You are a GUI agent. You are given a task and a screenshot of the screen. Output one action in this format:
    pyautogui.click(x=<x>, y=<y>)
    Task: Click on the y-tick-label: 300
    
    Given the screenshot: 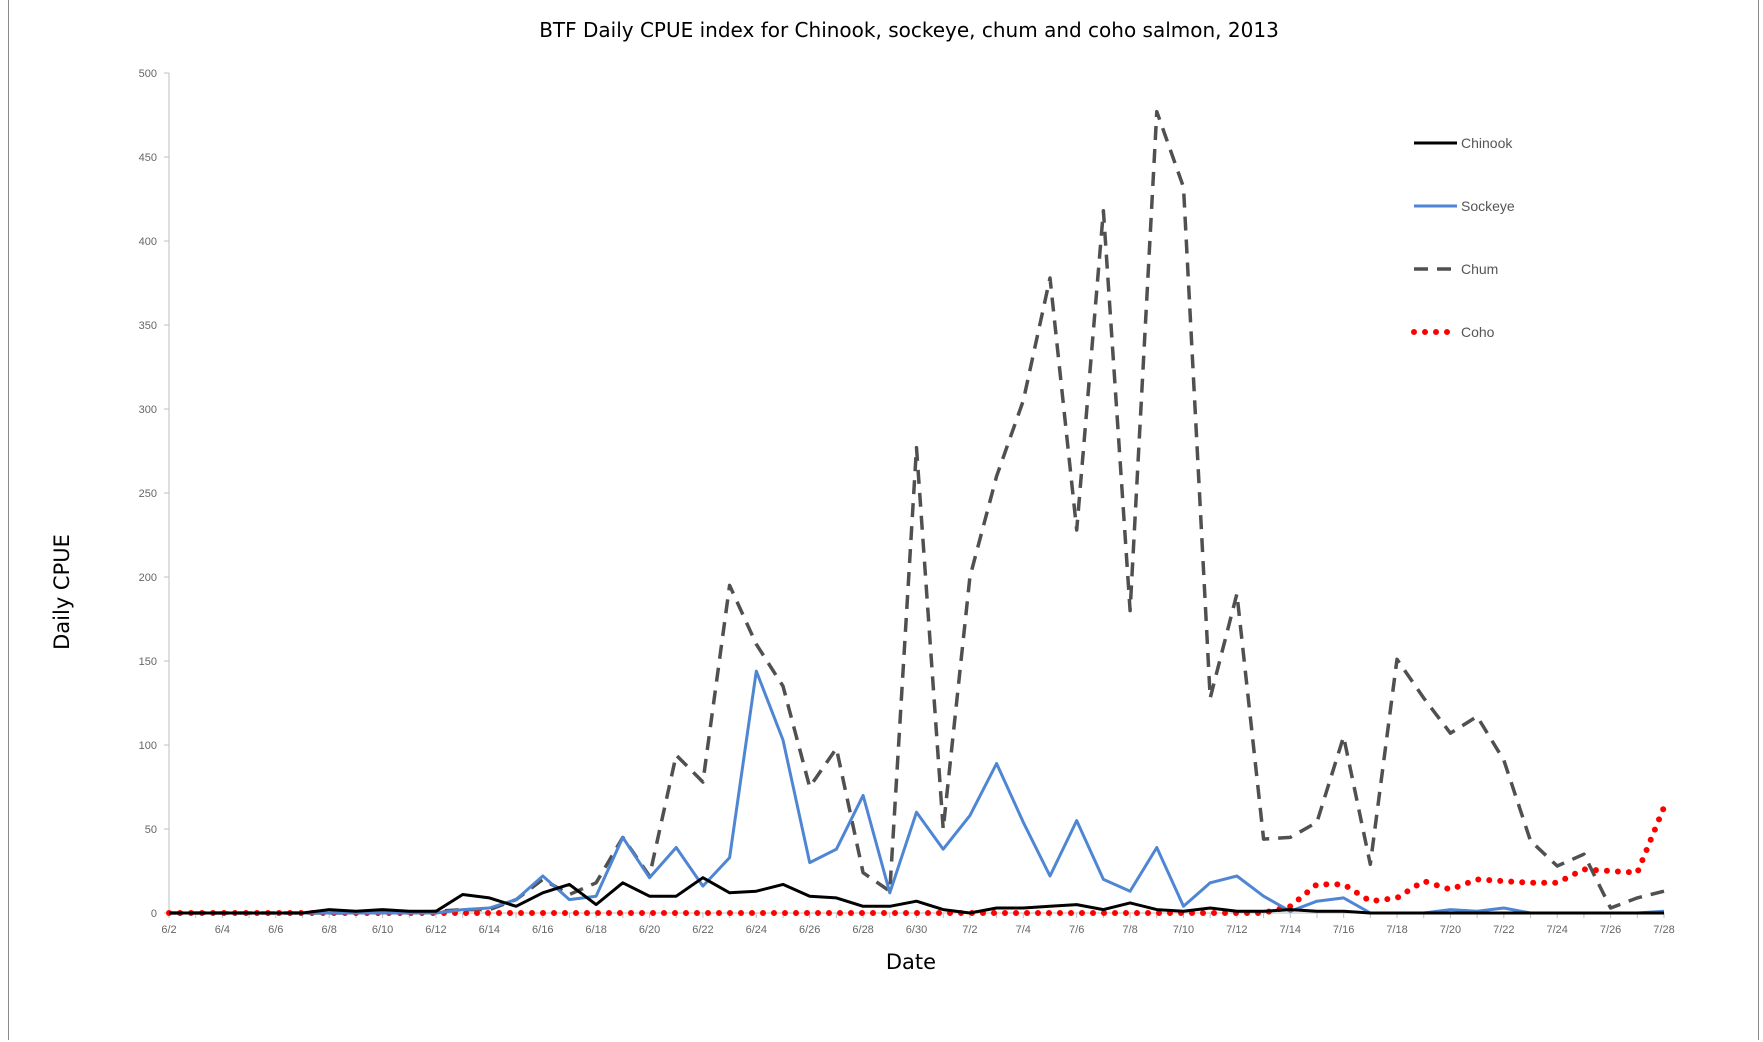 What is the action you would take?
    pyautogui.click(x=148, y=410)
    